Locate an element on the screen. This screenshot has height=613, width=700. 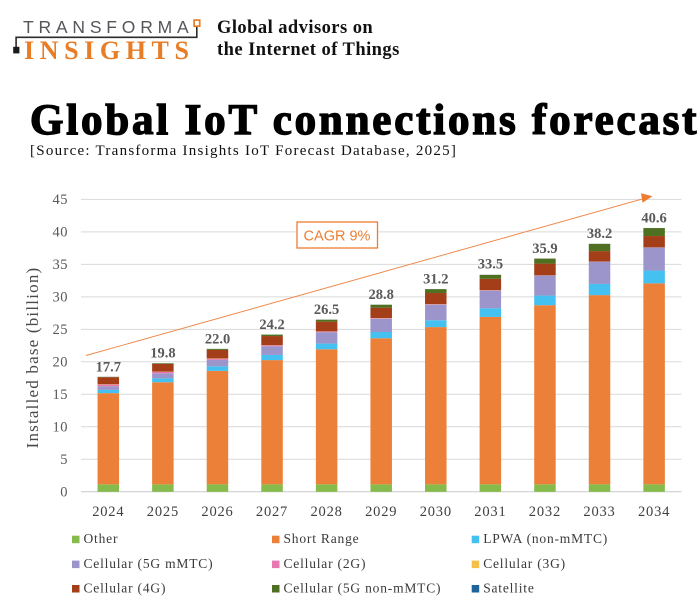
svg-text: Cellular (3G) is located at coordinates (524, 563).